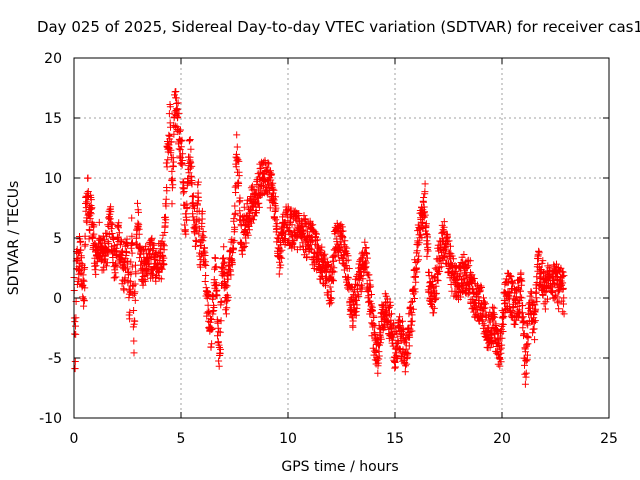 Image resolution: width=640 pixels, height=480 pixels. What do you see at coordinates (74, 439) in the screenshot?
I see `x-tick-label: 0` at bounding box center [74, 439].